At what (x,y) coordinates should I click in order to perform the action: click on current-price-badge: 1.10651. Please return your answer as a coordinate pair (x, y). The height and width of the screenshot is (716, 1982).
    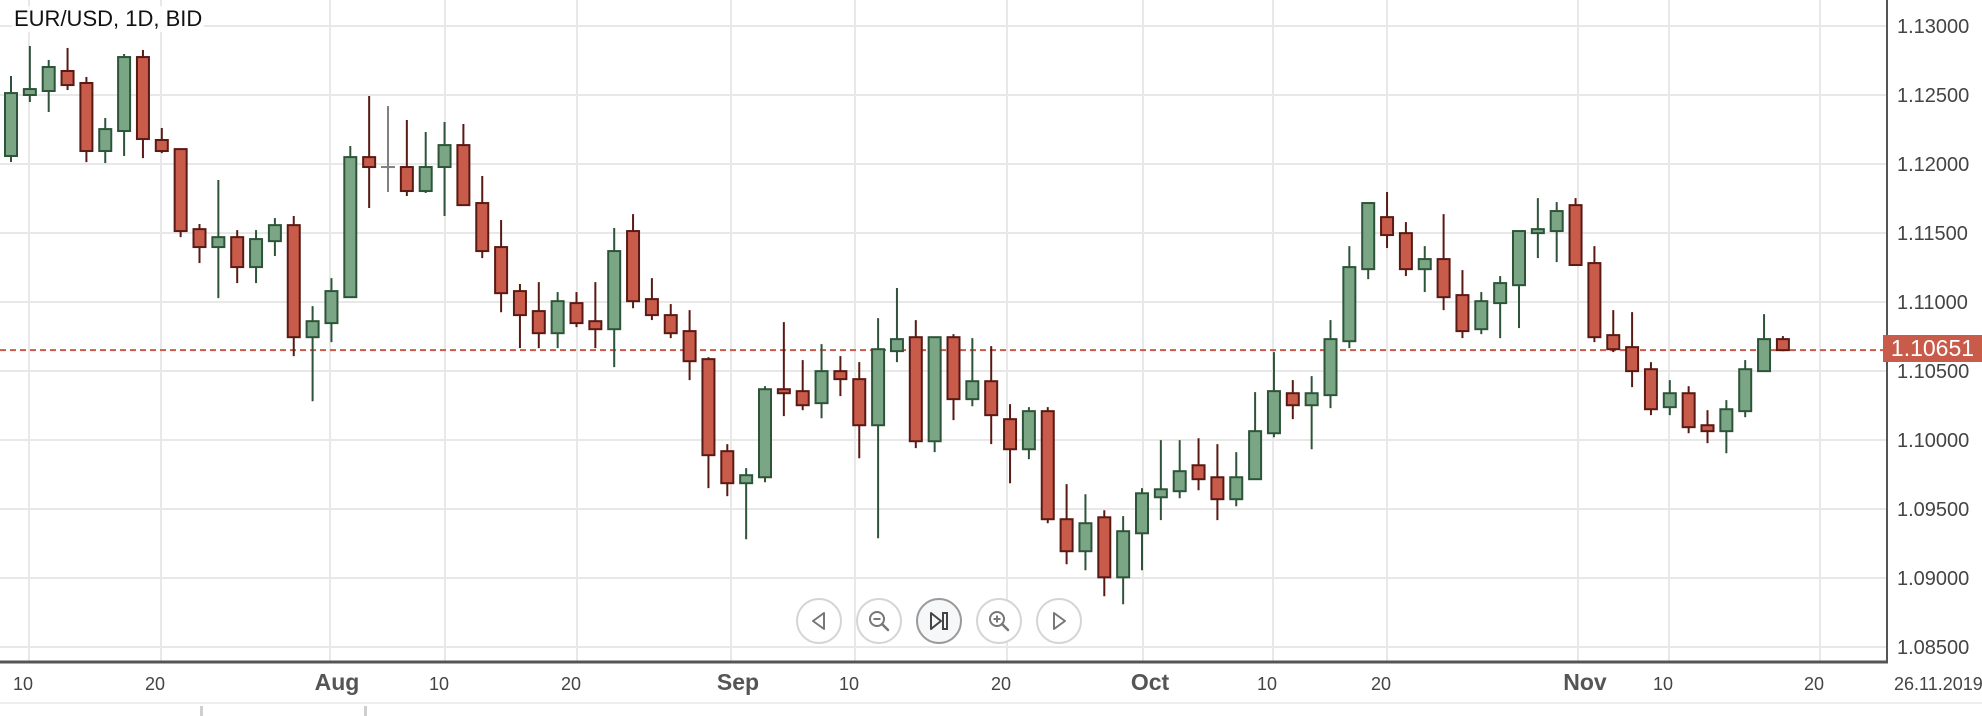
    Looking at the image, I should click on (1932, 348).